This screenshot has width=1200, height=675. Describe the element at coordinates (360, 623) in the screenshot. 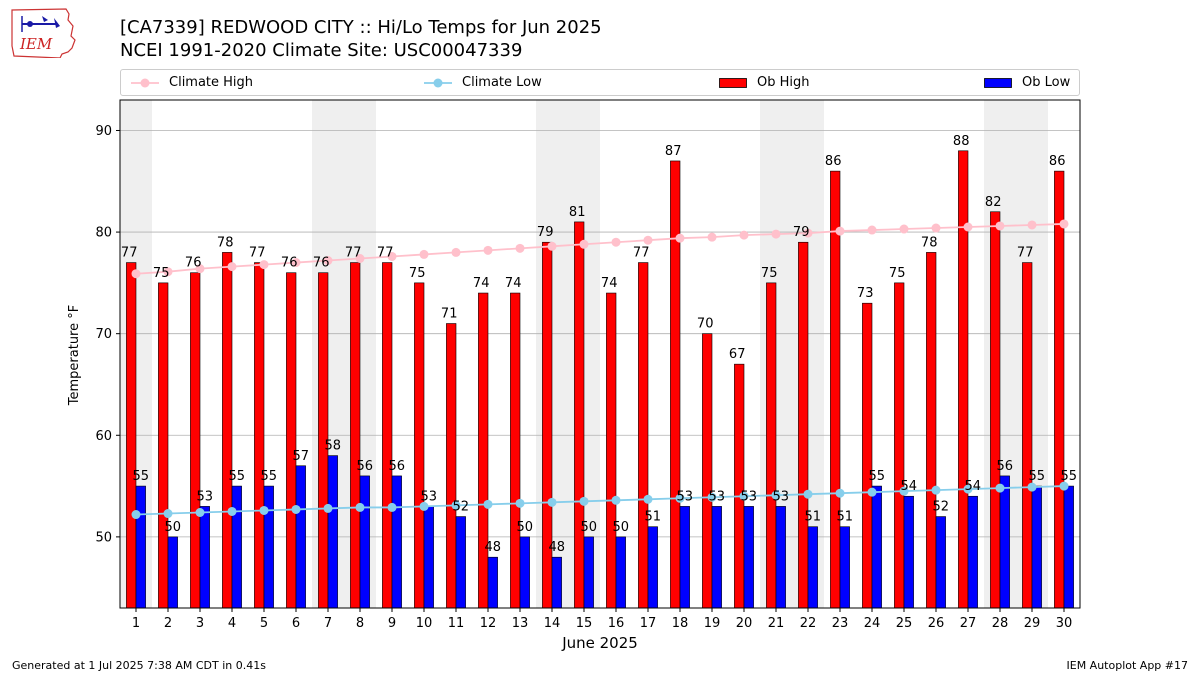

I see `x-tick-label: 8` at that location.